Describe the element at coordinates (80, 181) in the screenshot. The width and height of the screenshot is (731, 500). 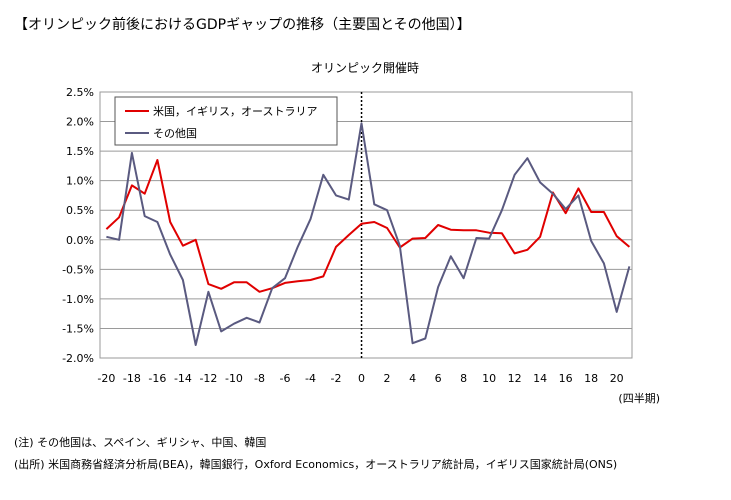
I see `y-tick-label: 1.0%` at that location.